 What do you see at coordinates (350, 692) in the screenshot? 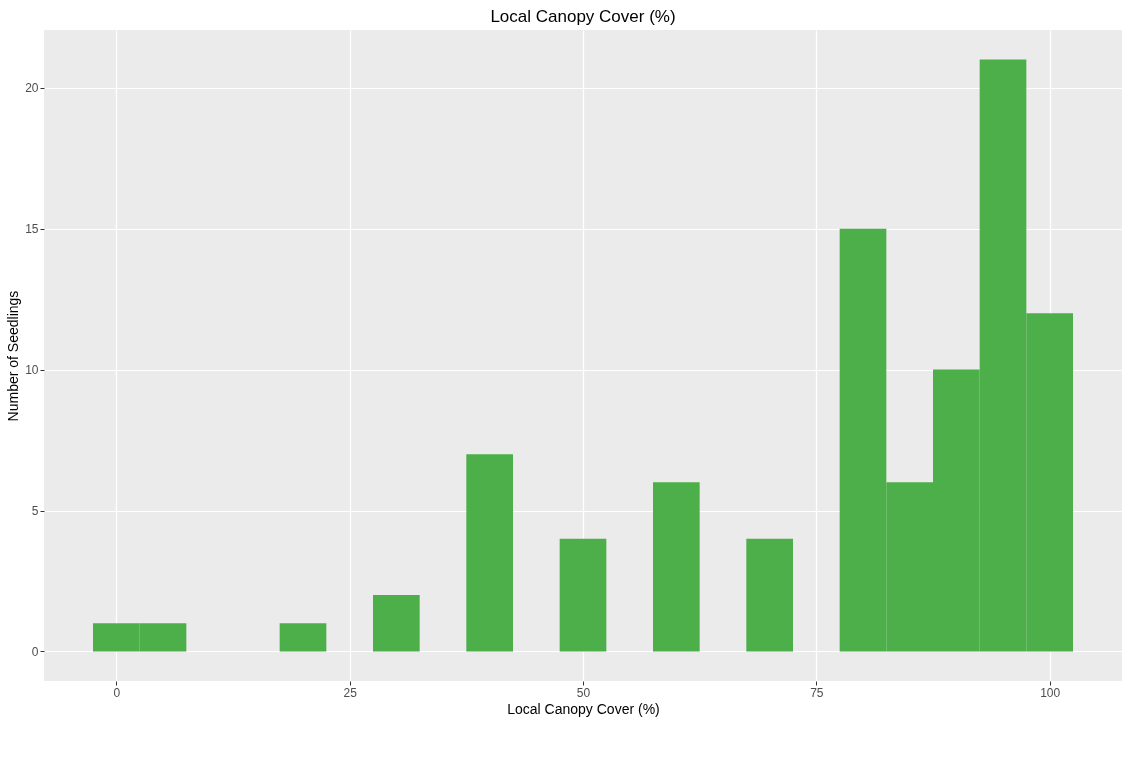
I see `x-tick-label: 25` at bounding box center [350, 692].